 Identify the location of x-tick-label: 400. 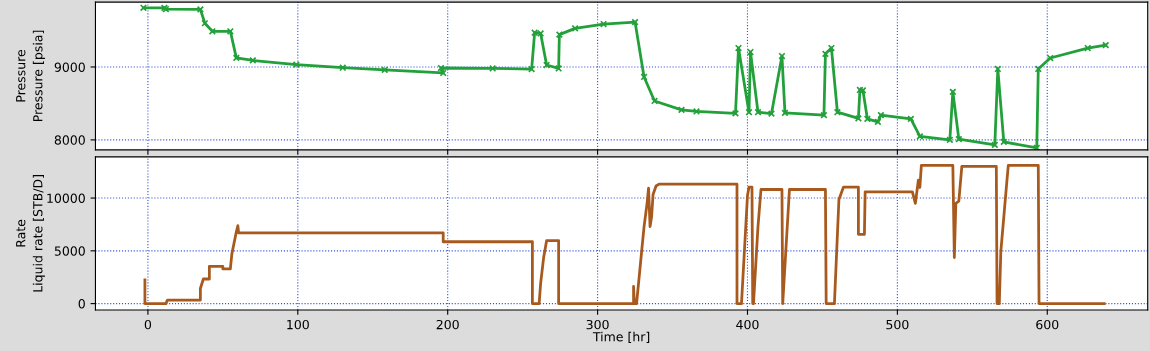
(747, 324).